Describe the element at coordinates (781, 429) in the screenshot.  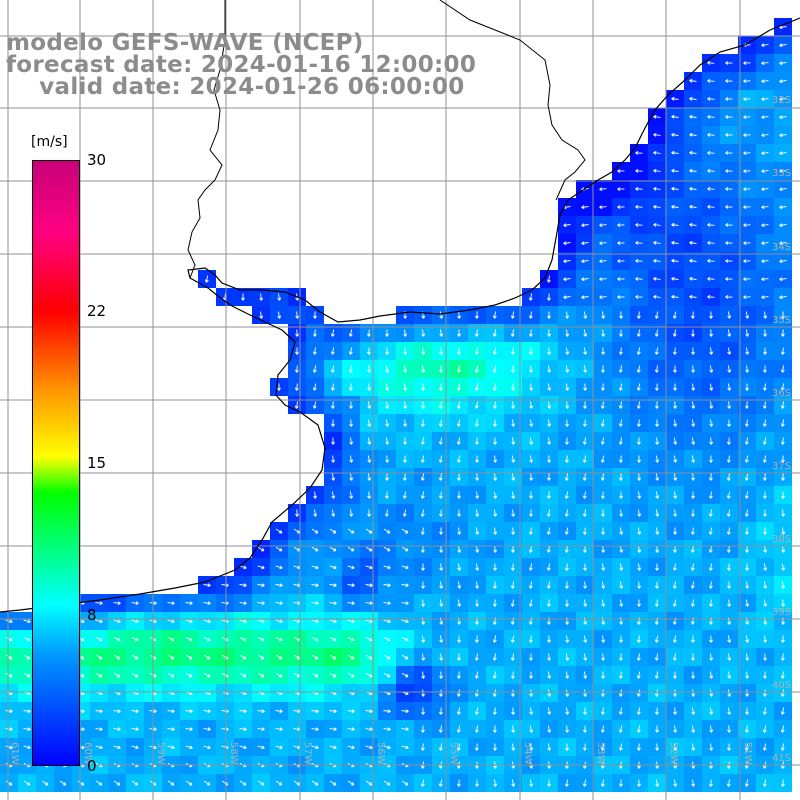
I see `latitude-labels: 32S 33S 34S 35S 36S 37S 38S 39S 40S 41S` at that location.